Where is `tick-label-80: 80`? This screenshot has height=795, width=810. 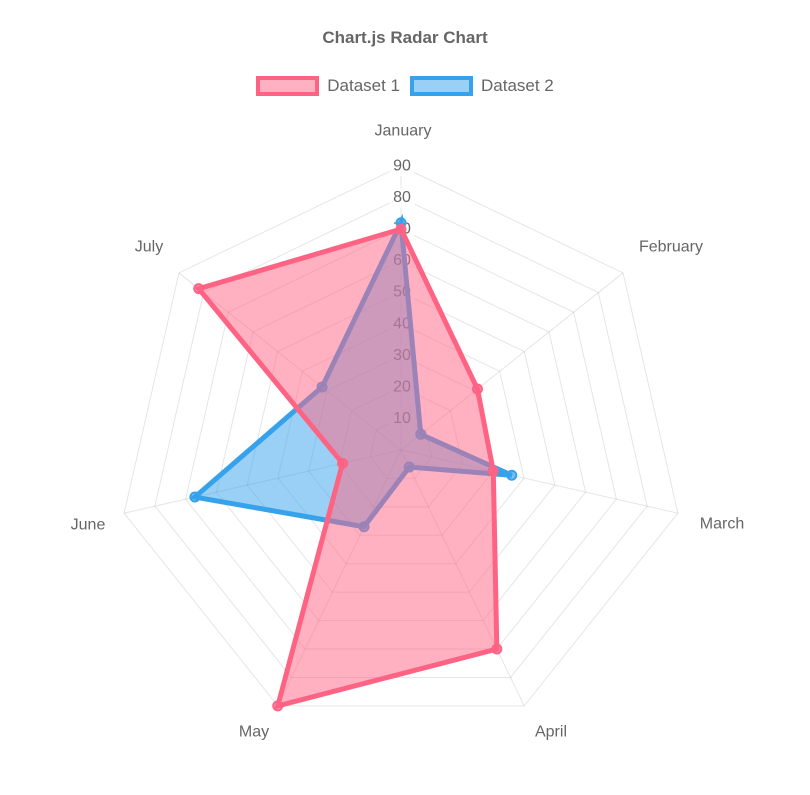
tick-label-80: 80 is located at coordinates (402, 197).